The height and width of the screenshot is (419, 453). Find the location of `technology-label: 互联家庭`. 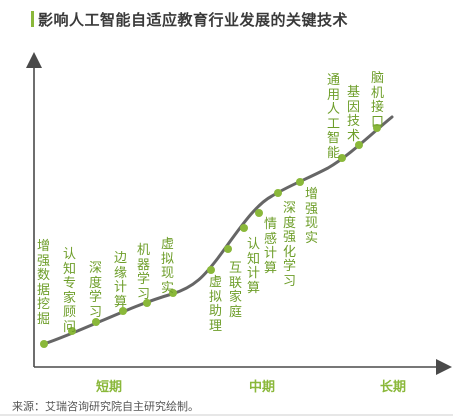

technology-label: 互联家庭 is located at coordinates (235, 290).